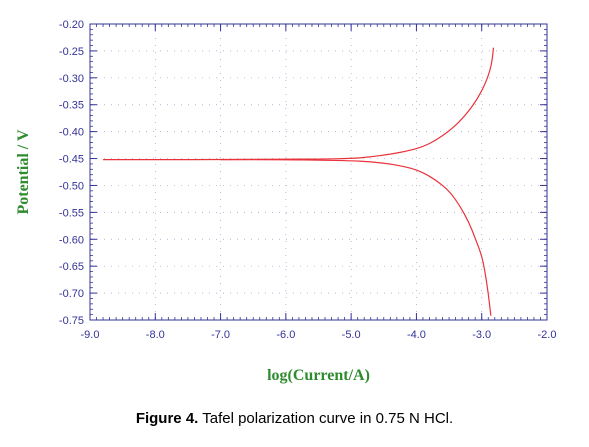  I want to click on x-tick-label: -9.0, so click(90, 335).